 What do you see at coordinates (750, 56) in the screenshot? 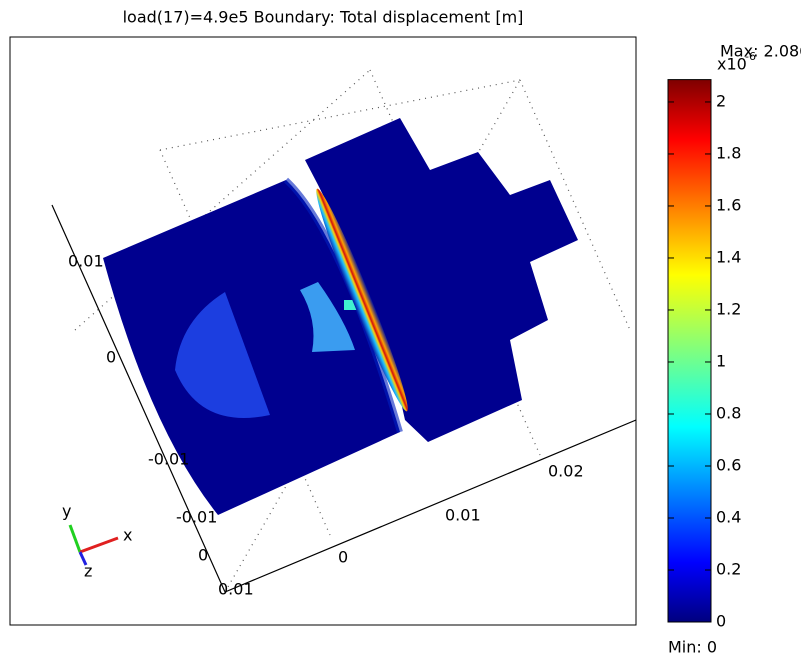
I see `colorbar-exponent: -6` at bounding box center [750, 56].